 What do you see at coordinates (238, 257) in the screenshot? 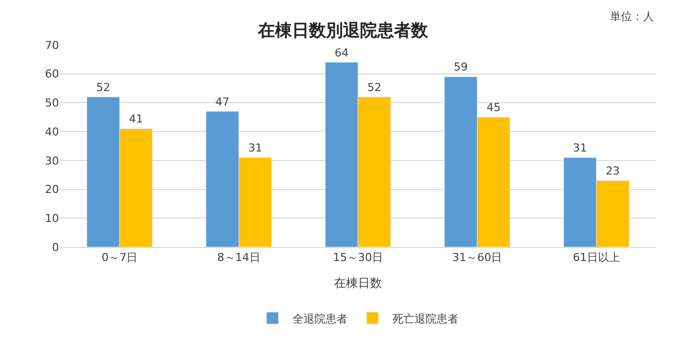
I see `x-tick-label: 8～14日` at bounding box center [238, 257].